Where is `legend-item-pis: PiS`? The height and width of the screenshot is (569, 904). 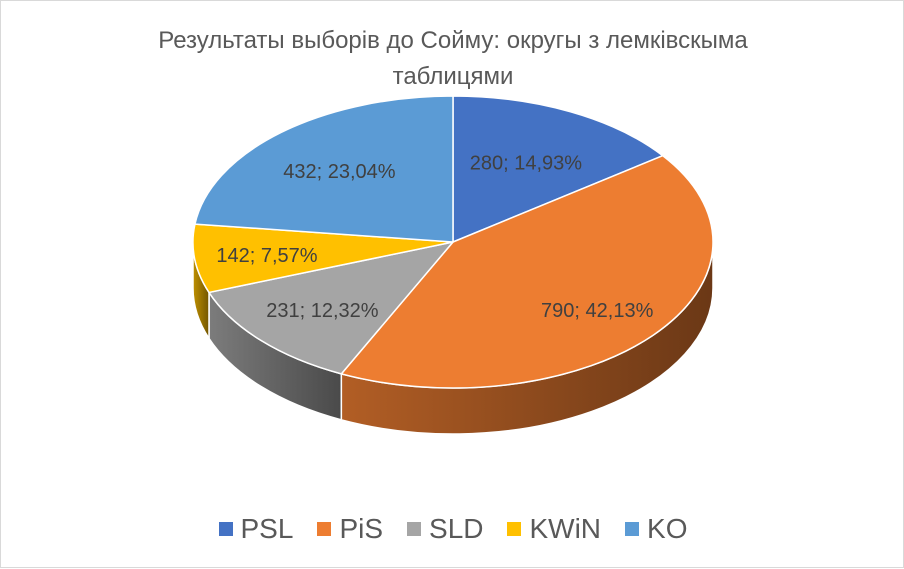
legend-item-pis: PiS is located at coordinates (350, 529).